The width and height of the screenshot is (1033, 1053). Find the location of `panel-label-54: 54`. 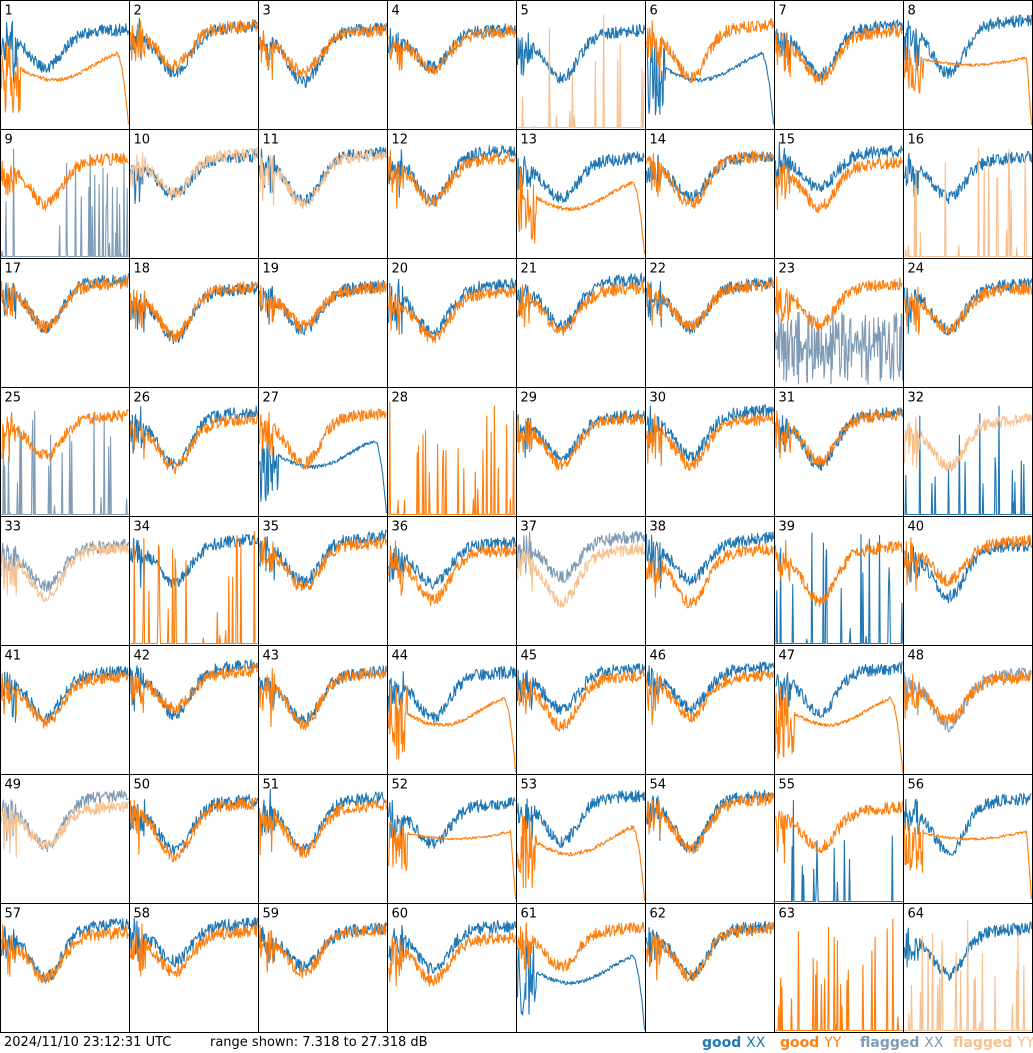

panel-label-54: 54 is located at coordinates (658, 785).